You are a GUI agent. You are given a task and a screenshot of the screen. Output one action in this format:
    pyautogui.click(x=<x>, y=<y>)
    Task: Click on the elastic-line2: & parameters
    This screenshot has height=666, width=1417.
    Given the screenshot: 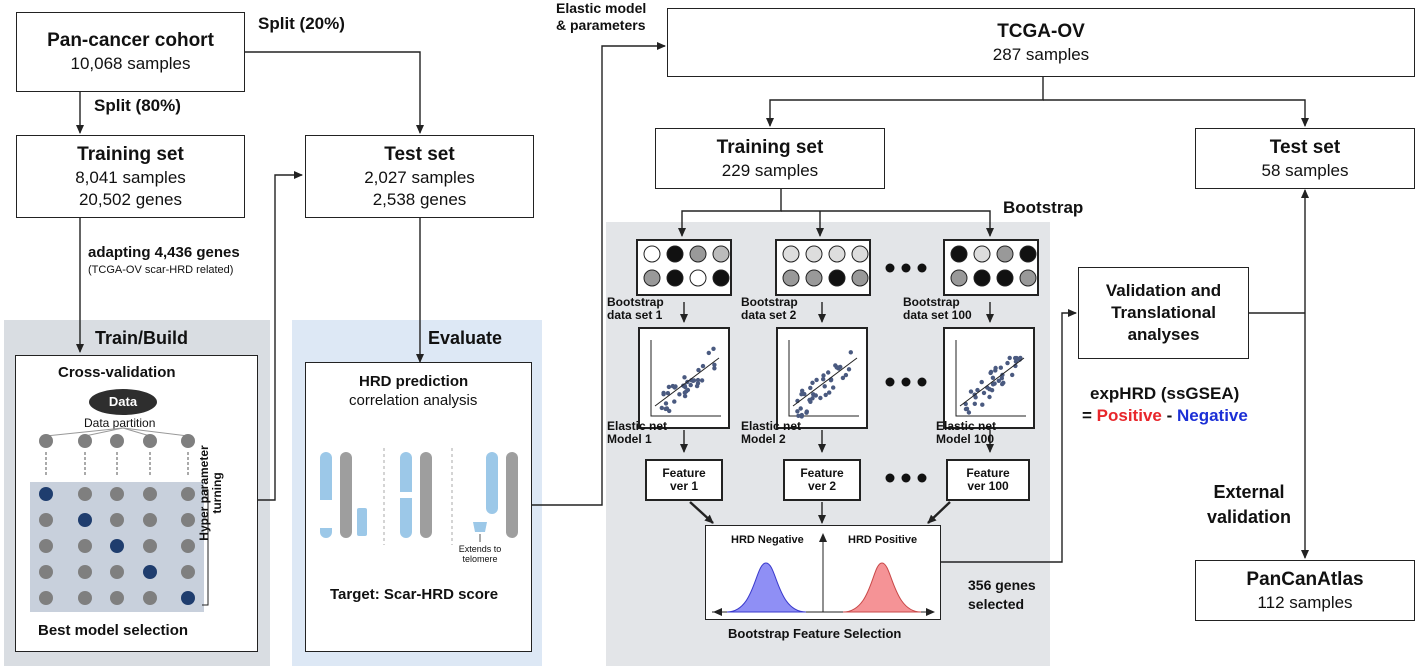 What is the action you would take?
    pyautogui.click(x=601, y=25)
    